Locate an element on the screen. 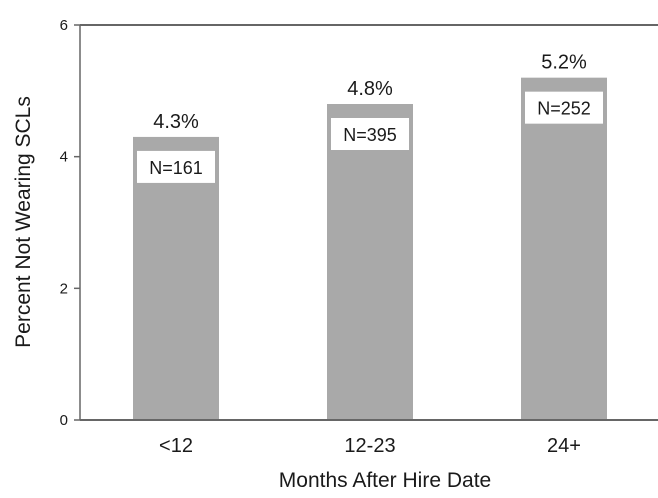 The width and height of the screenshot is (658, 498). x-category-label: 24+ is located at coordinates (564, 446).